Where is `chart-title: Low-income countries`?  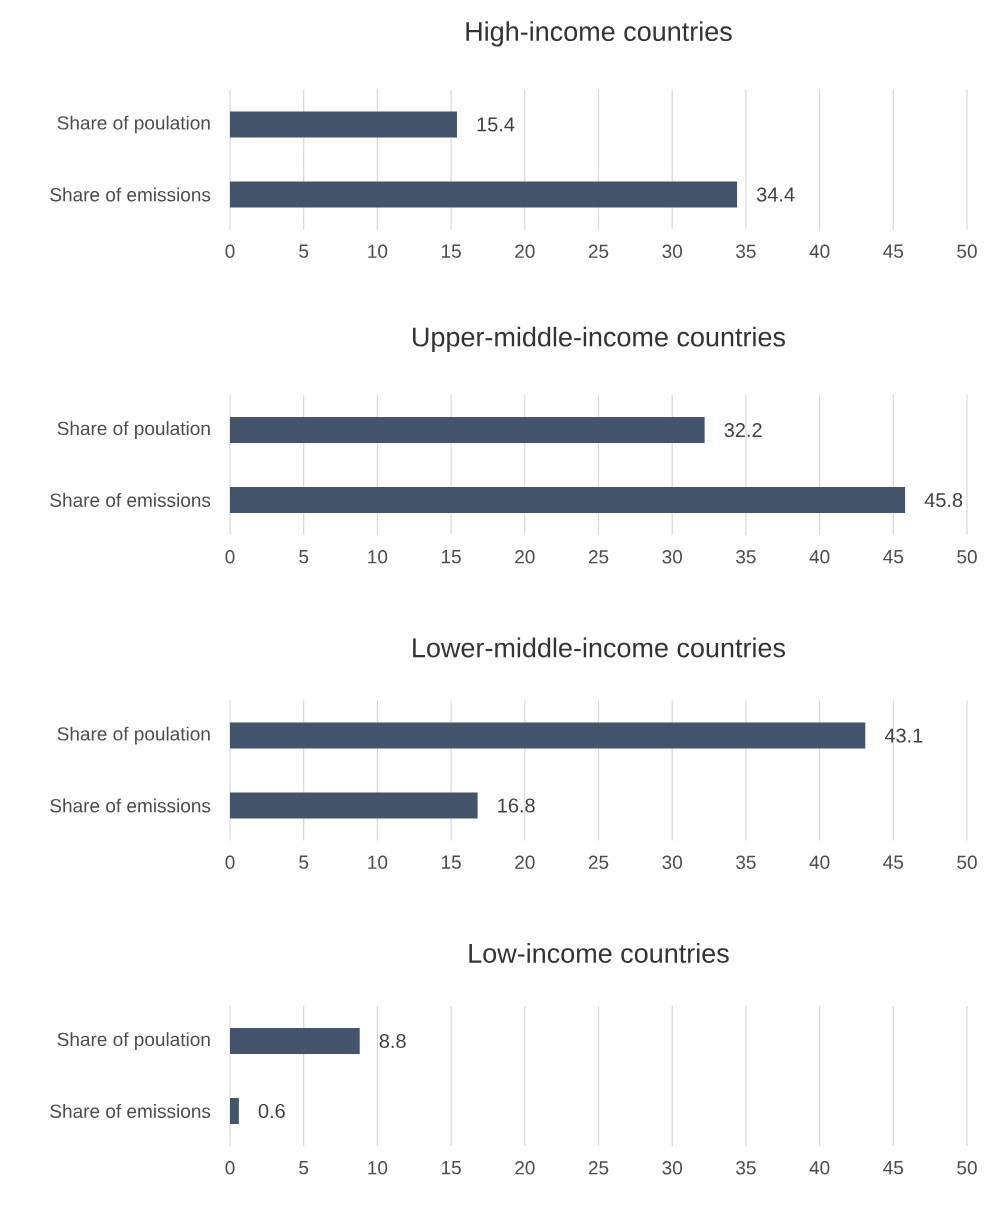 chart-title: Low-income countries is located at coordinates (599, 953).